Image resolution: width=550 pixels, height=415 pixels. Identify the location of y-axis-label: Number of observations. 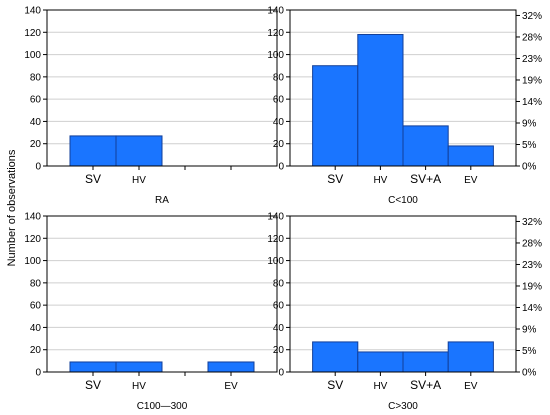
(12, 207).